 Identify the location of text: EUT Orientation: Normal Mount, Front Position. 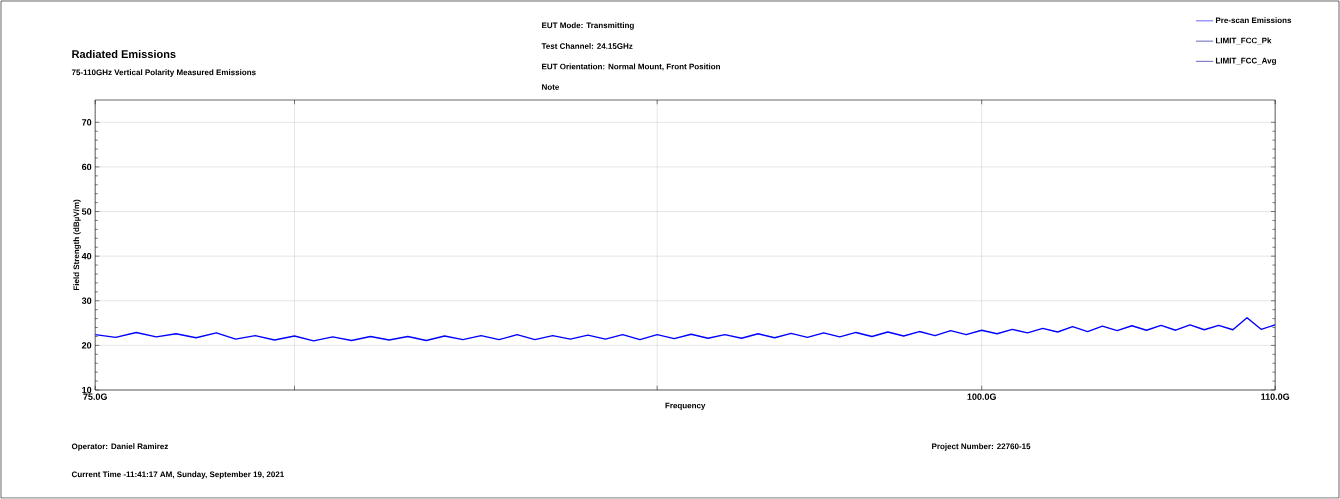
(631, 67).